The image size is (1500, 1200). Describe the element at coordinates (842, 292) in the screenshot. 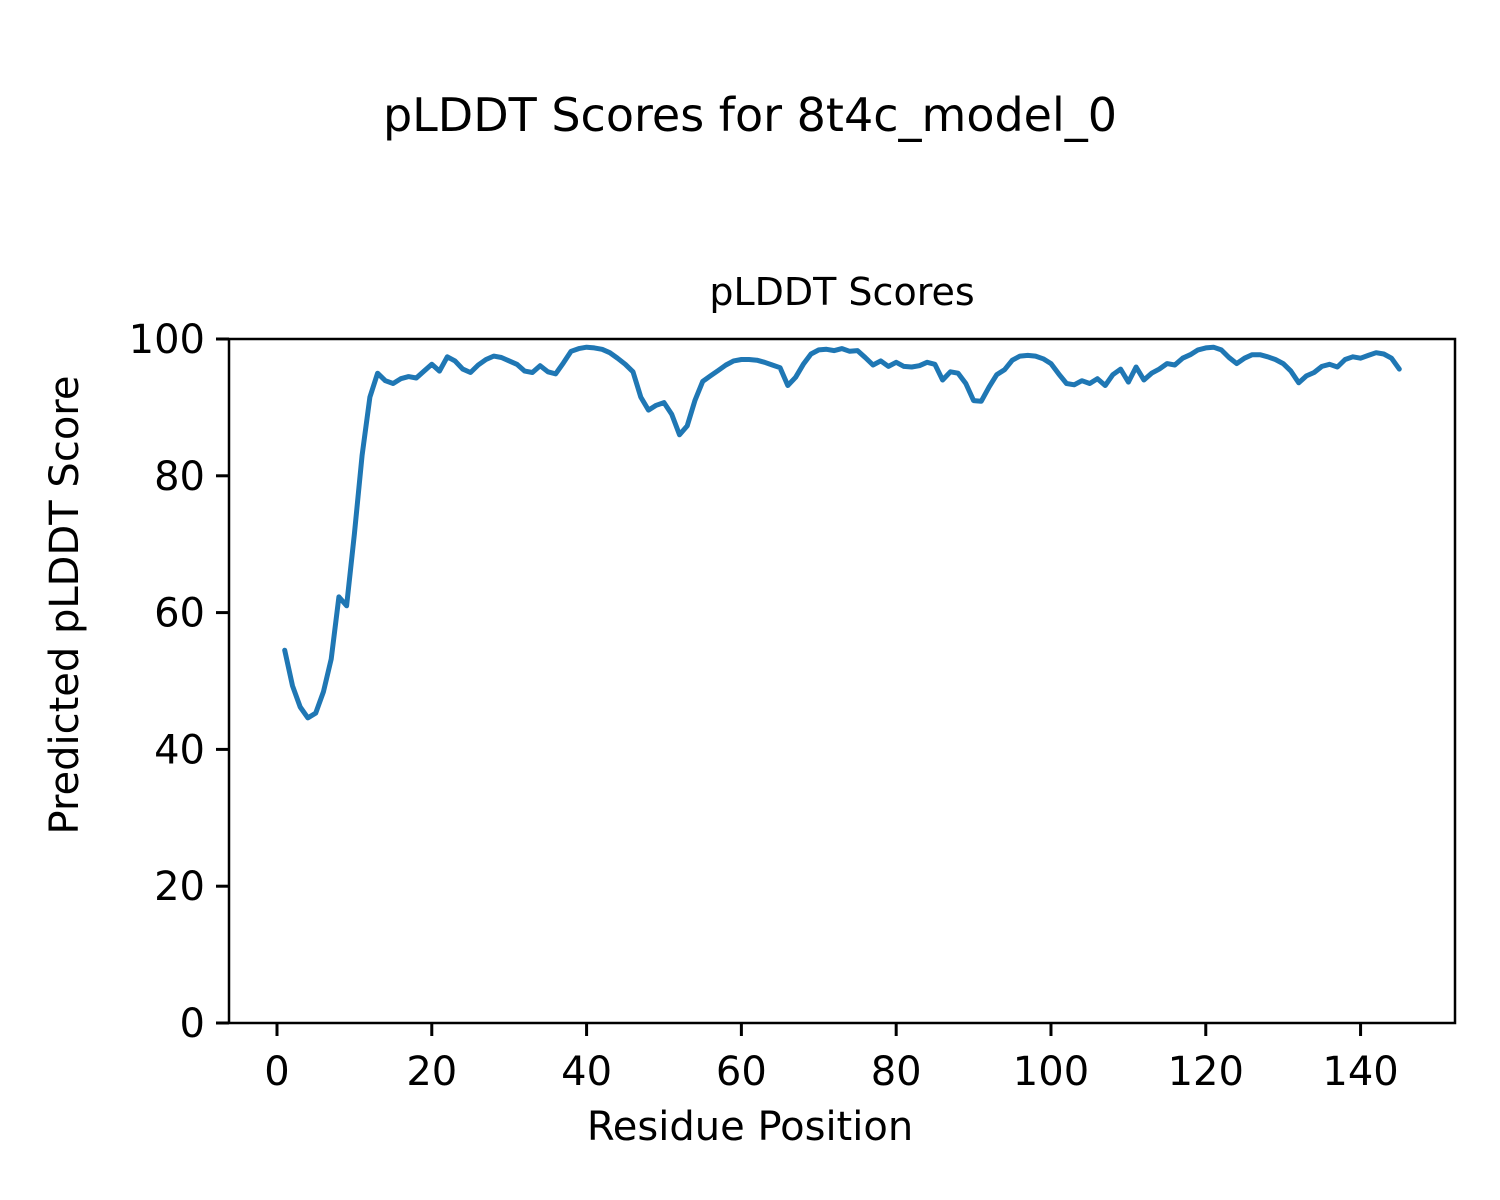

I see `axes-title: pLDDT Scores` at that location.